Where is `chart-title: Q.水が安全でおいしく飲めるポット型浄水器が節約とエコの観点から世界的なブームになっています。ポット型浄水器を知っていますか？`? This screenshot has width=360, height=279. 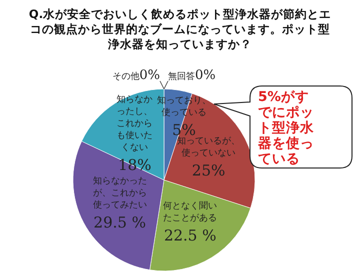
chart-title: Q.水が安全でおいしく飲めるポット型浄水器が節約とエコの観点から世界的なブームになっています。ポット型浄水器を知っていますか？ is located at coordinates (180, 29).